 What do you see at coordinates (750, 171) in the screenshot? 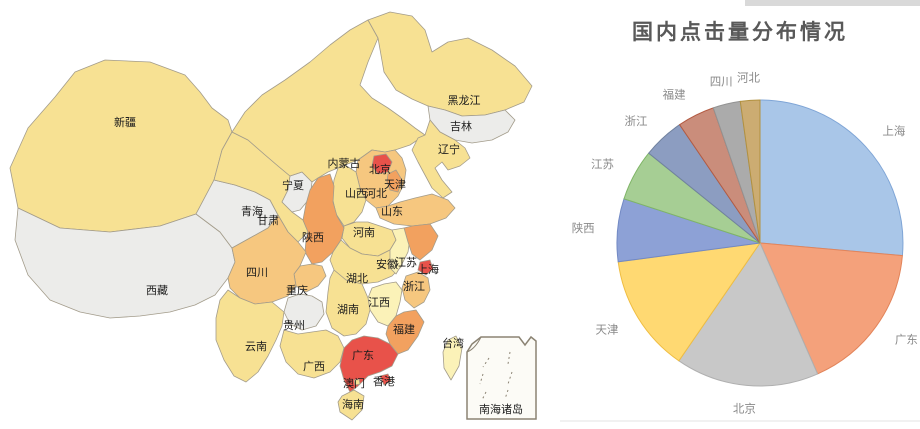
I see `pie-slice-河北` at bounding box center [750, 171].